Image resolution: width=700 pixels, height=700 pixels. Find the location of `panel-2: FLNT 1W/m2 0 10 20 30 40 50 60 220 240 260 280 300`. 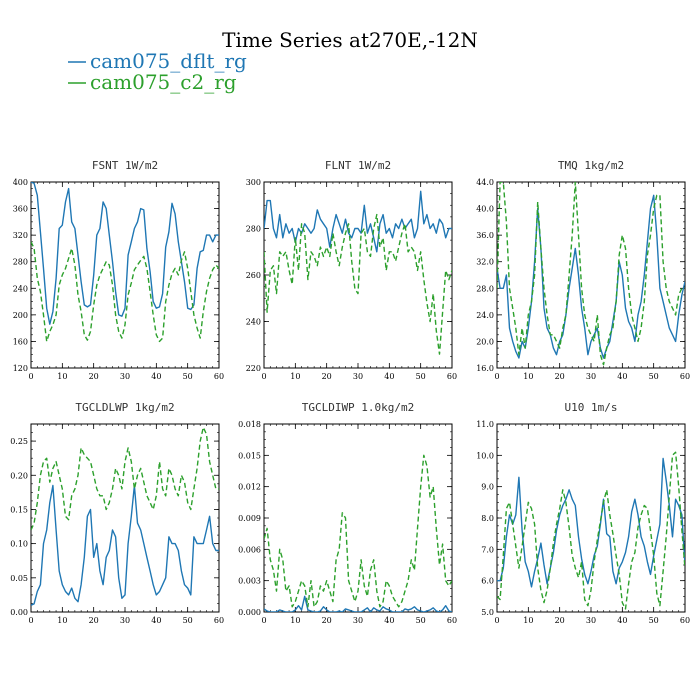

panel-2: FLNT 1W/m2 0 10 20 30 40 50 60 220 240 260 280 300 is located at coordinates (351, 270).